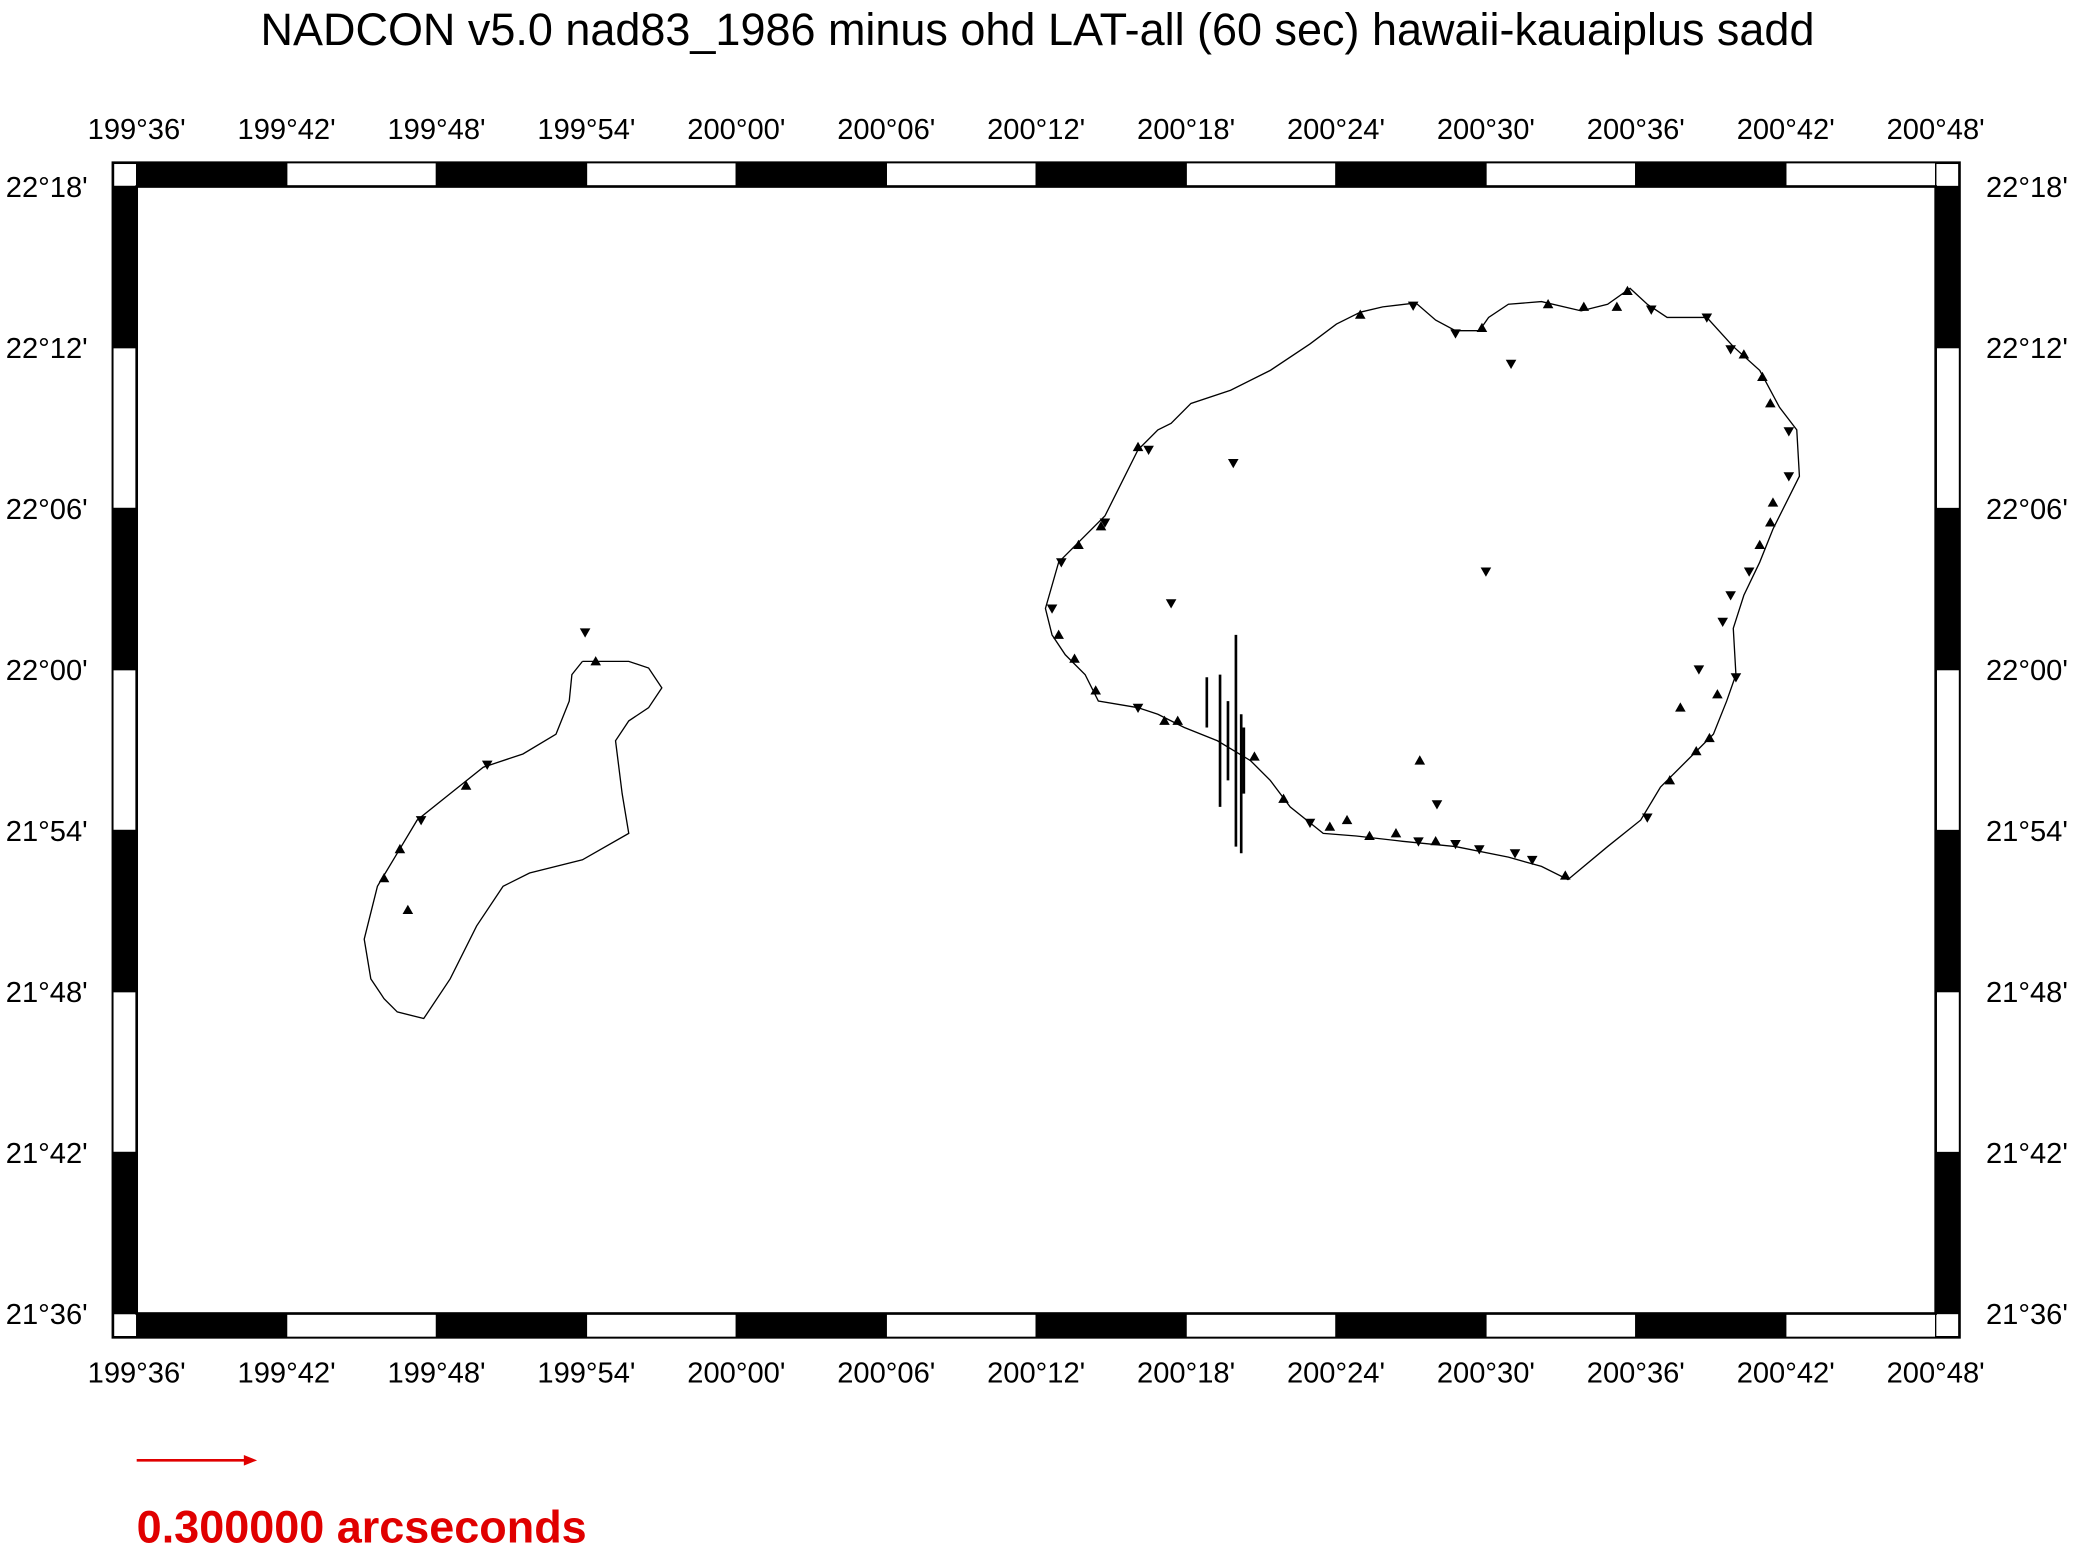 The image size is (2075, 1545). Describe the element at coordinates (47, 349) in the screenshot. I see `y-tick-label-left: 22°12'` at that location.